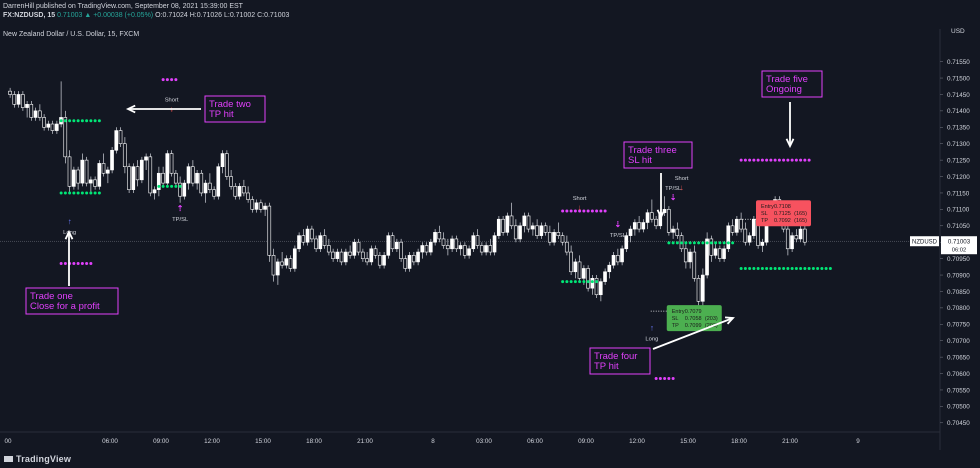  I want to click on trade-box-field-label: SL, so click(675, 319).